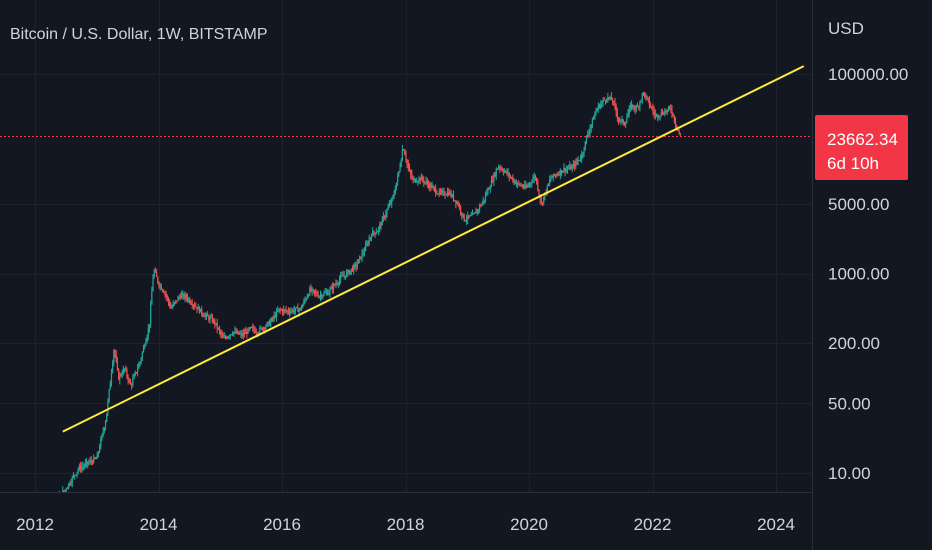 The height and width of the screenshot is (550, 932). What do you see at coordinates (868, 74) in the screenshot?
I see `y-tick-label: 100000.00` at bounding box center [868, 74].